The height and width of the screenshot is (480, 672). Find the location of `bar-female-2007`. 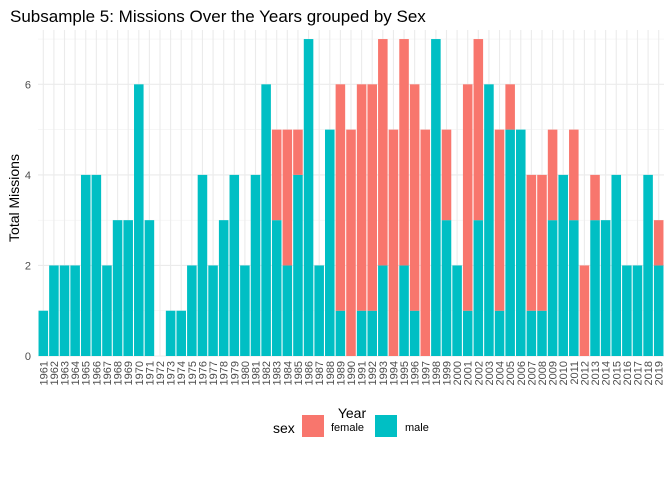

bar-female-2007 is located at coordinates (531, 242).